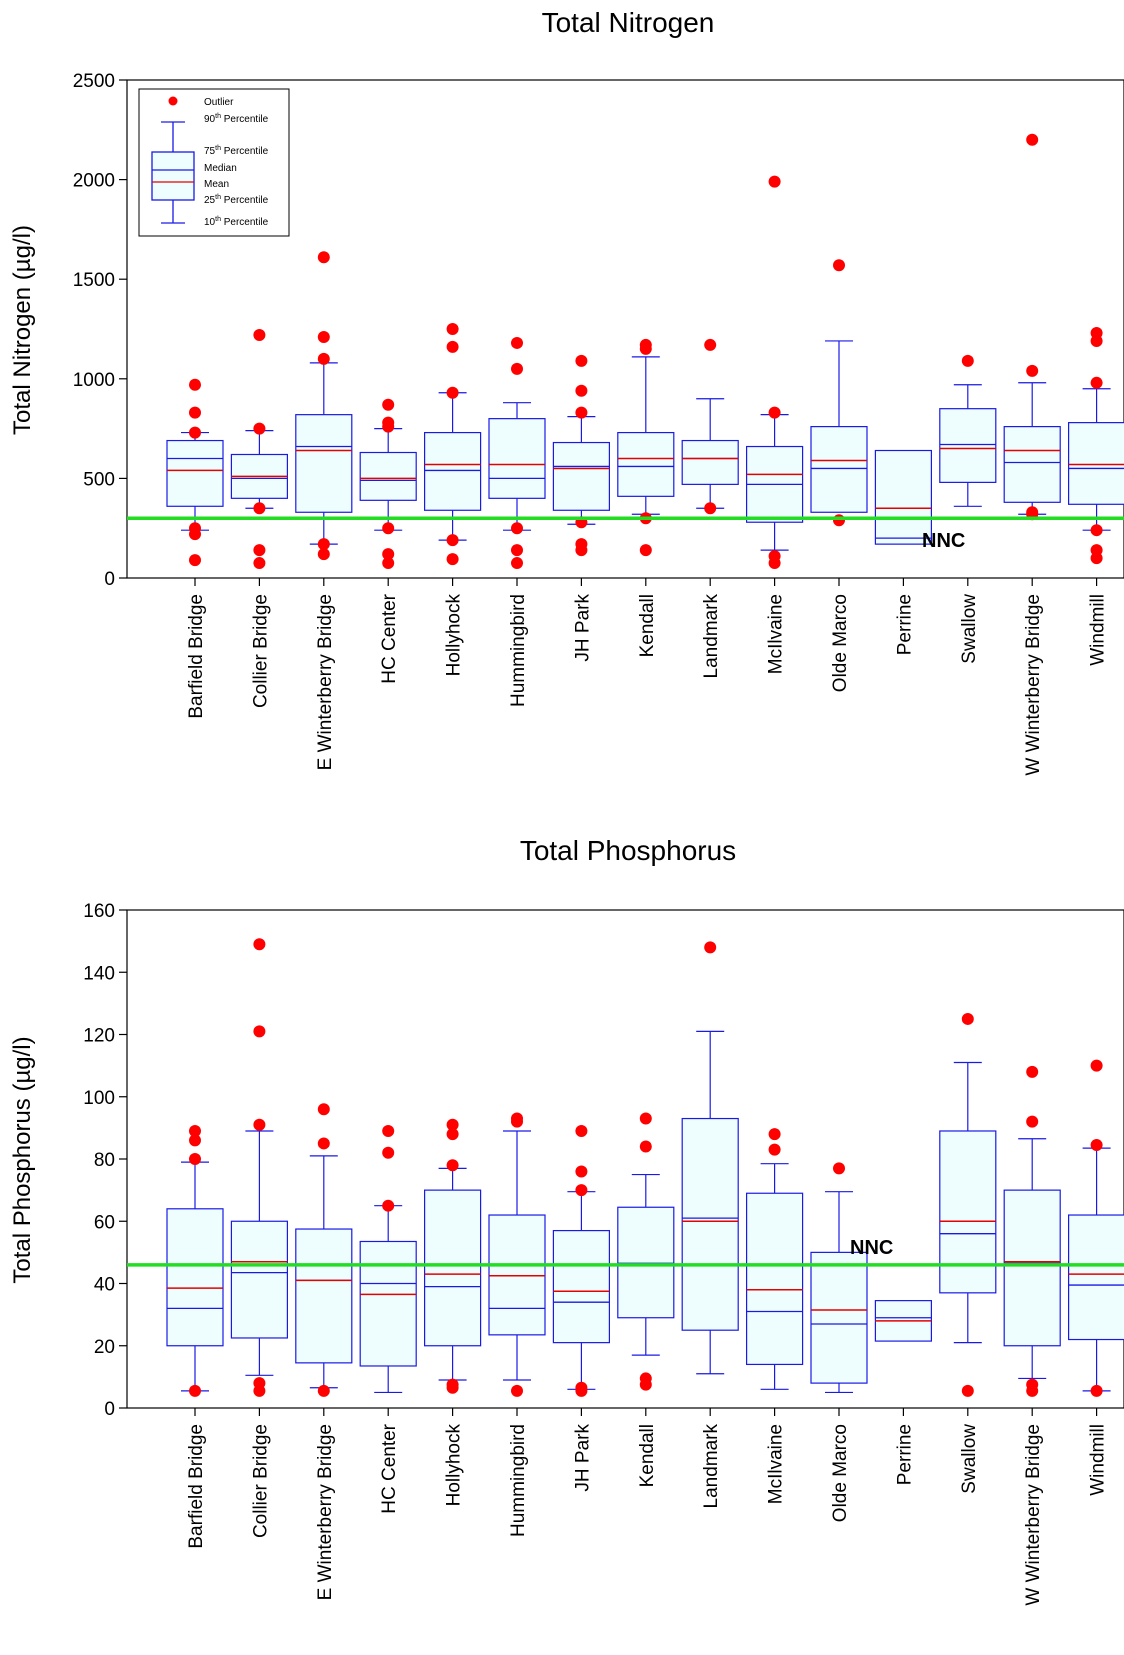 The image size is (1124, 1655). Describe the element at coordinates (1098, 630) in the screenshot. I see `x-tick-label: Windmill` at that location.